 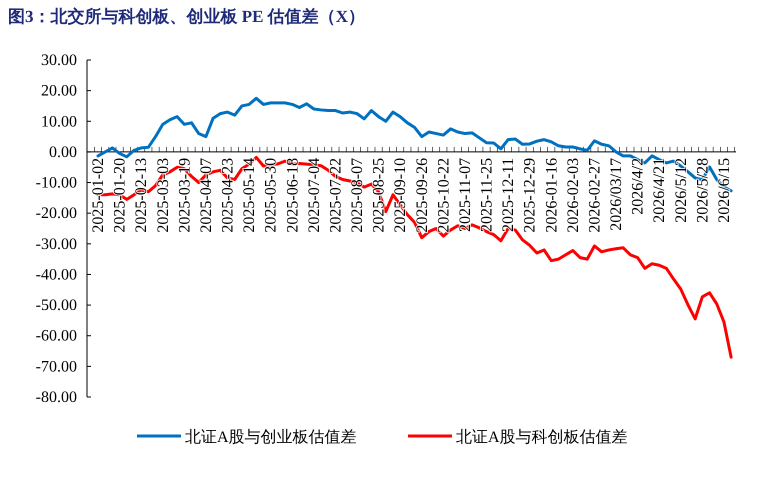 I want to click on x-tick-label: 2026/6/15, so click(x=724, y=190).